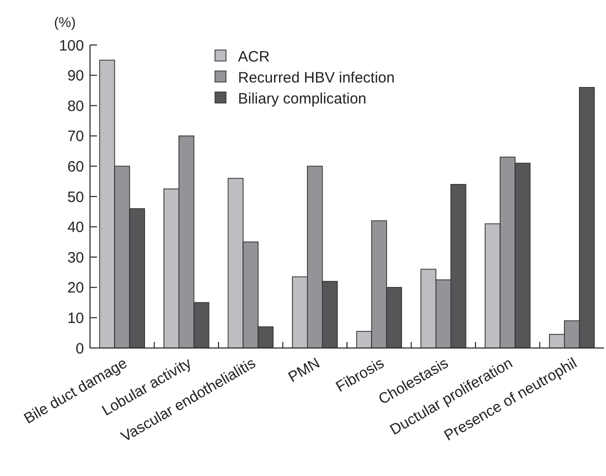 The image size is (606, 476). Describe the element at coordinates (71, 45) in the screenshot. I see `y-tick-label: 100` at that location.